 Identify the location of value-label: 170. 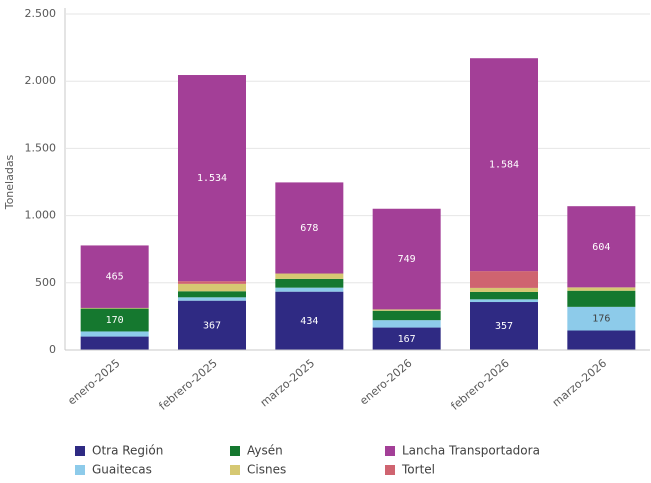
(115, 320).